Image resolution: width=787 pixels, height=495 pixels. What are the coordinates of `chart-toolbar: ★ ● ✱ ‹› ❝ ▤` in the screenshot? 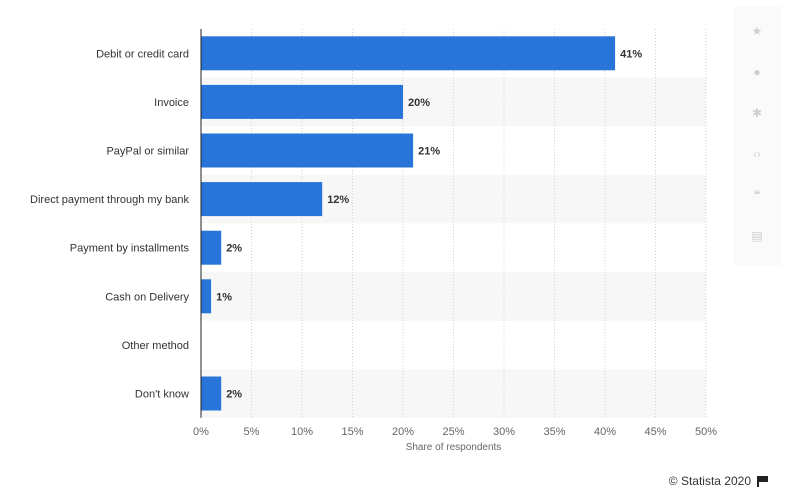 It's located at (757, 136).